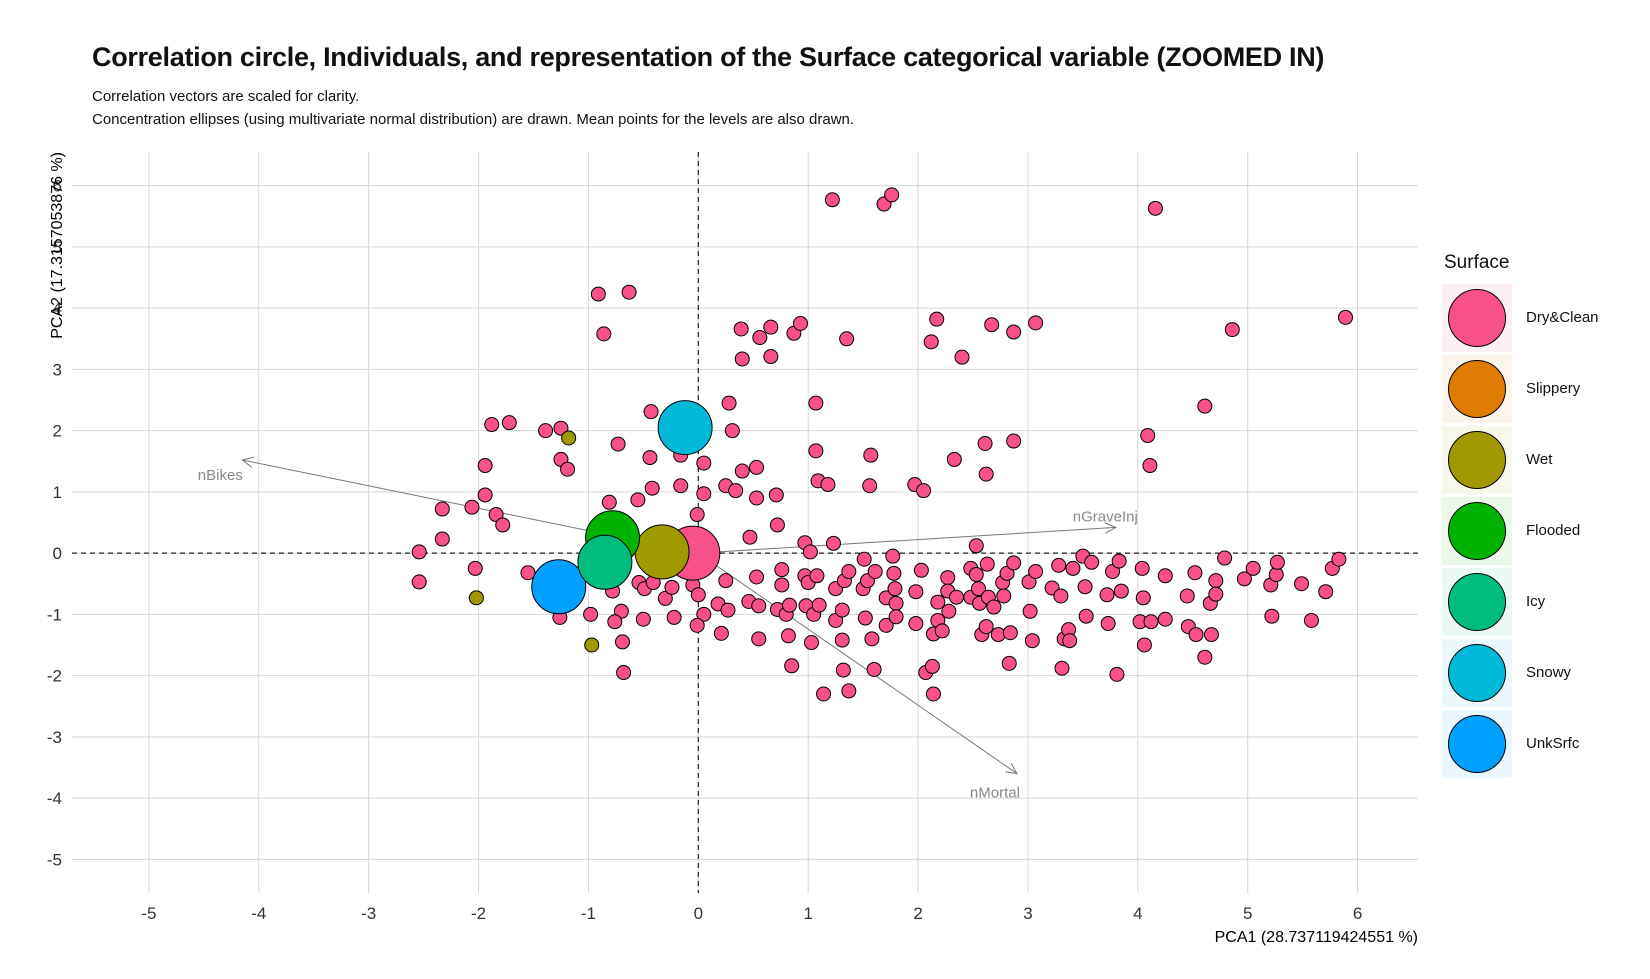 Image resolution: width=1650 pixels, height=979 pixels. What do you see at coordinates (1477, 530) in the screenshot?
I see `legend-swatch` at bounding box center [1477, 530].